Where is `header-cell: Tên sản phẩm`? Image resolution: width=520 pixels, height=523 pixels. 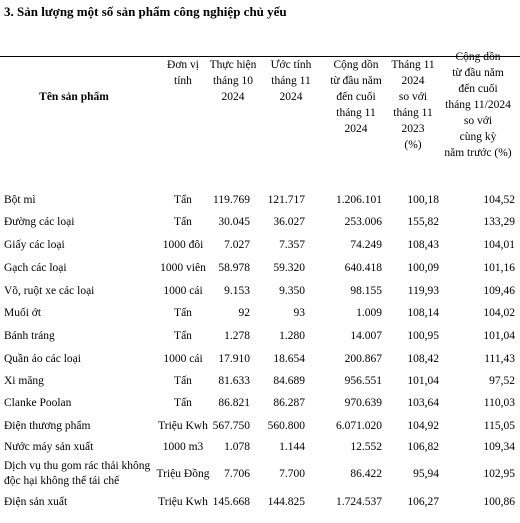
header-cell: Tên sản phẩm is located at coordinates (74, 97).